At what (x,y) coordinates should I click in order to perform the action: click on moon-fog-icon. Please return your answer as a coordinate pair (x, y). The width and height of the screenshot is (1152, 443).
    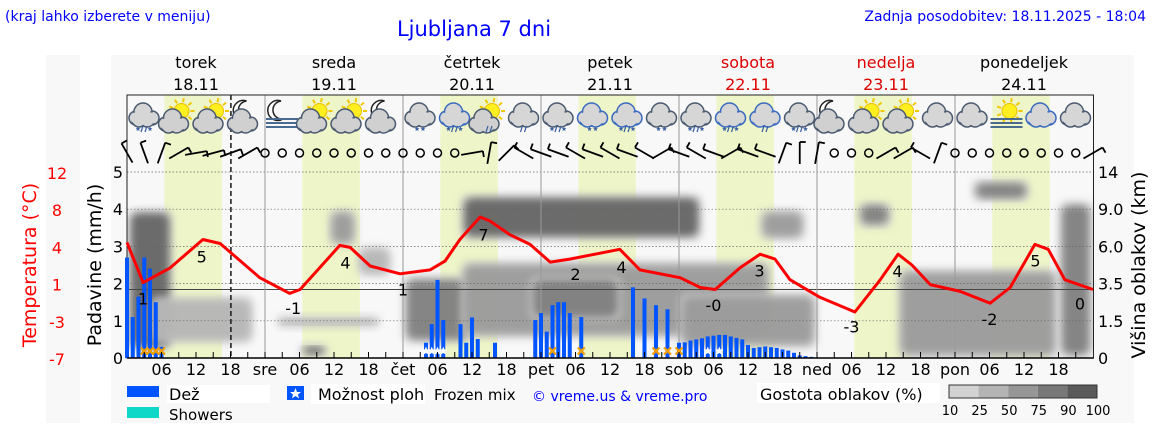
    Looking at the image, I should click on (282, 113).